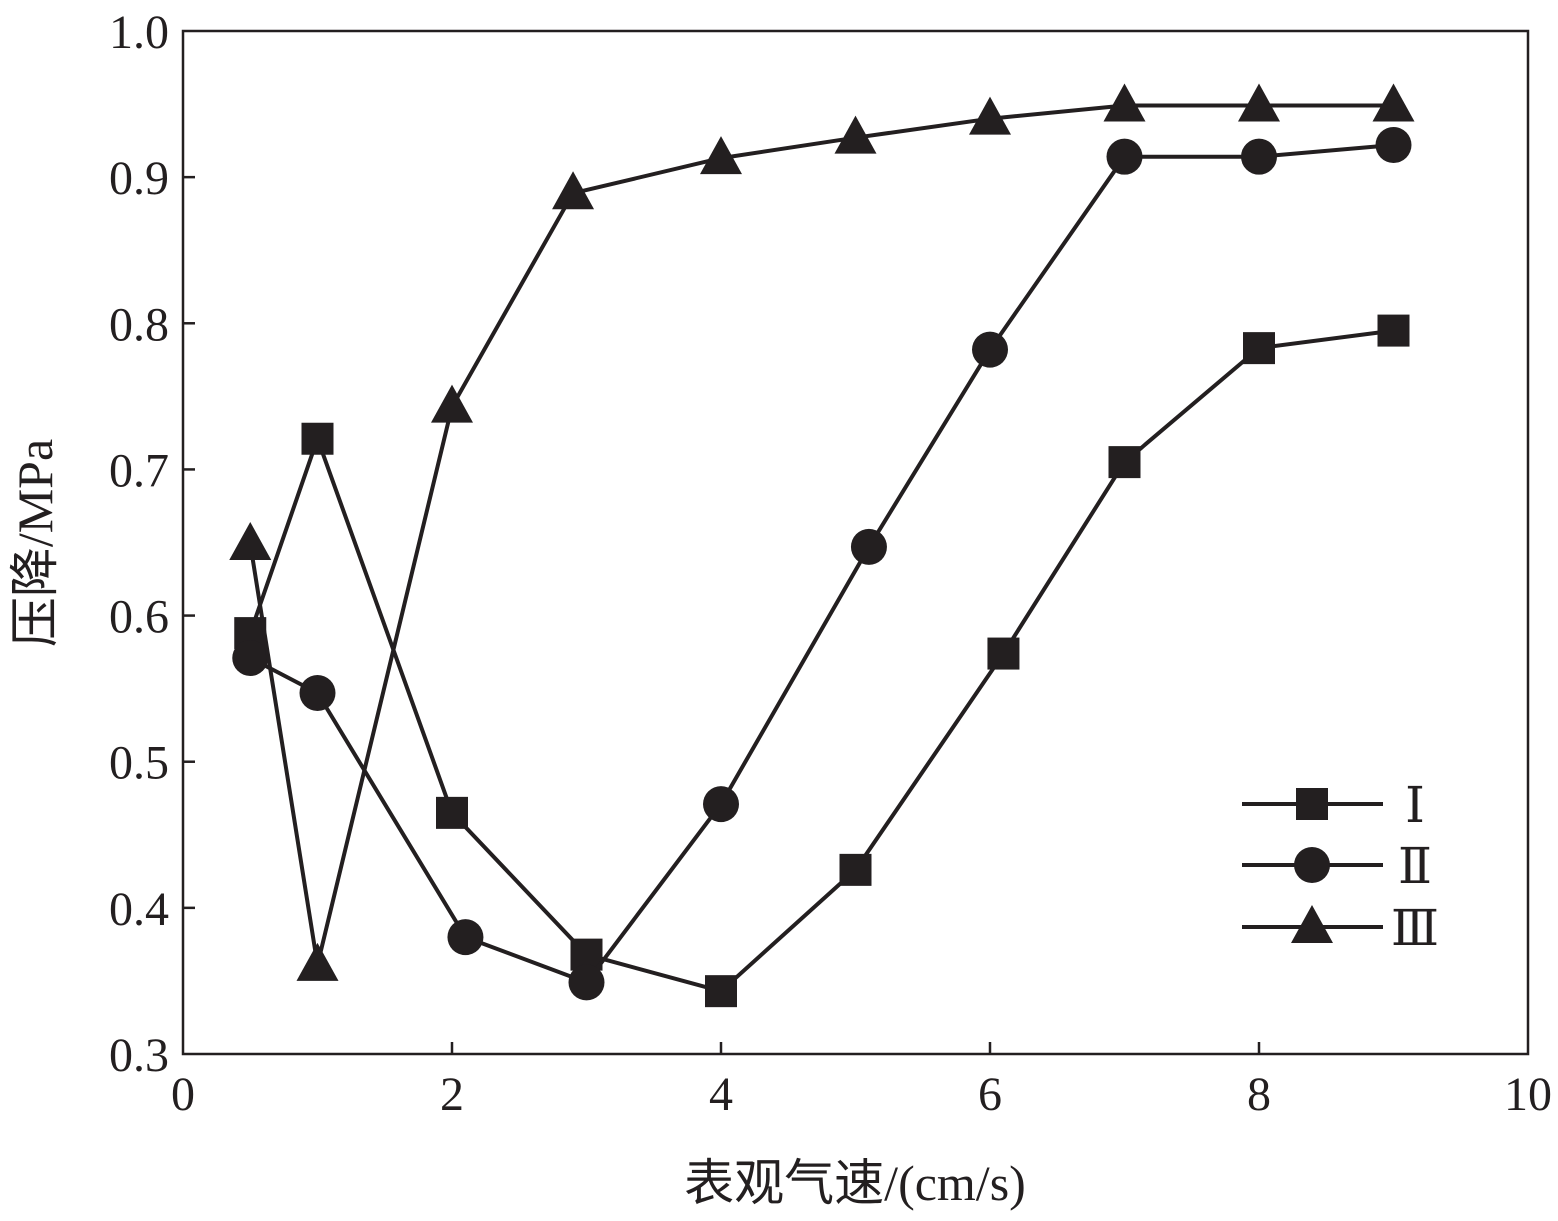  Describe the element at coordinates (1415, 928) in the screenshot. I see `legend-label: Ⅲ` at that location.